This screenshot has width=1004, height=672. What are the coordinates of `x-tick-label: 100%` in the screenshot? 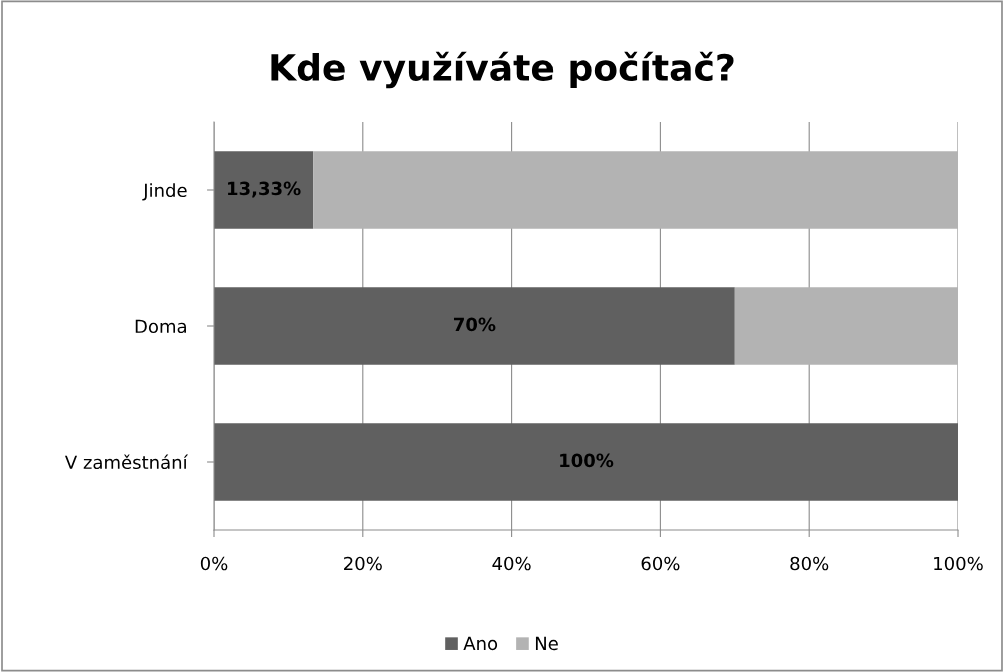 It's located at (958, 563).